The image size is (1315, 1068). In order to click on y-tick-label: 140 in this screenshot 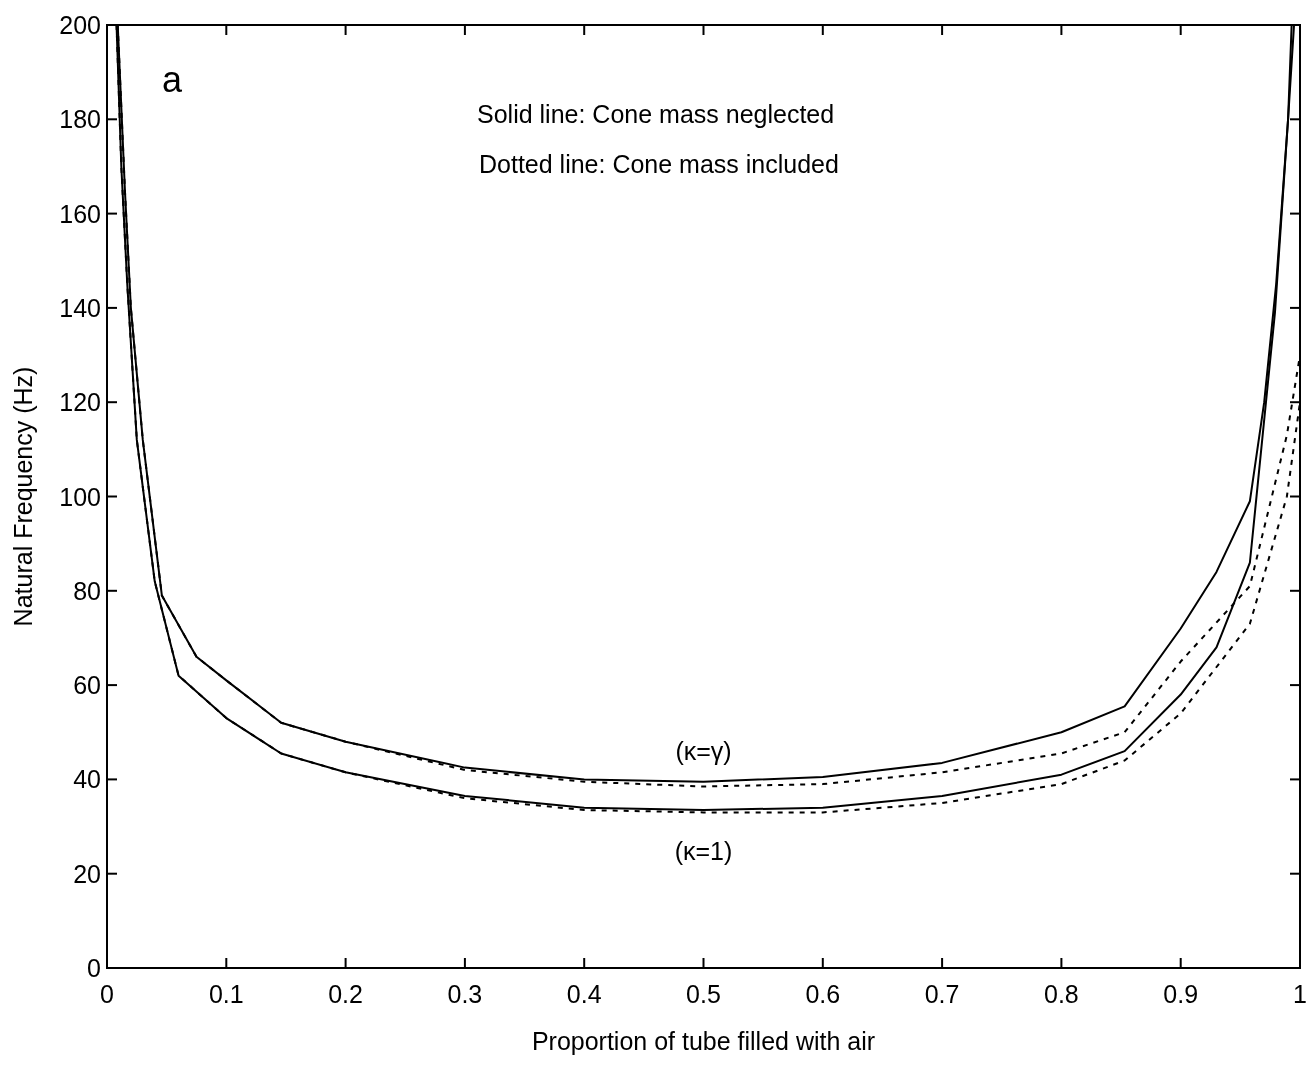, I will do `click(80, 307)`.